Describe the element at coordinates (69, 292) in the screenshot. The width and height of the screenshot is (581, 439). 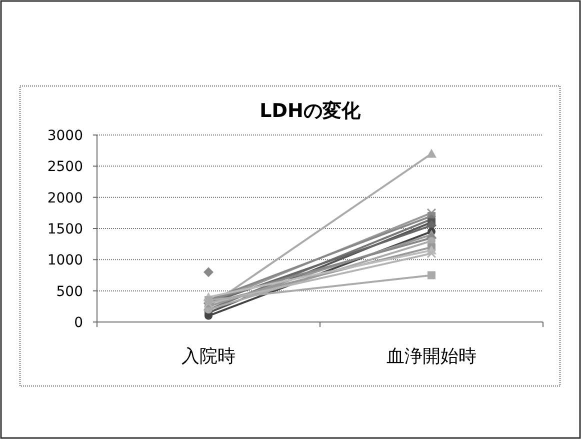
I see `y-tick-label: 500` at that location.